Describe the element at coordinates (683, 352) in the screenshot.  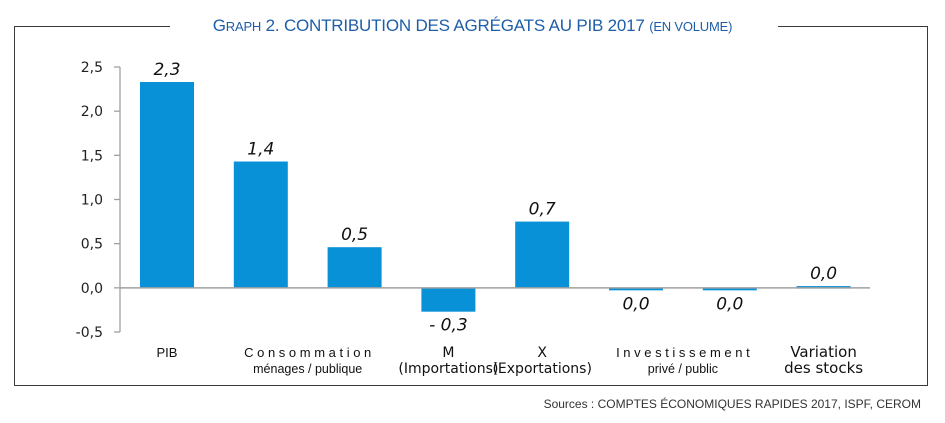
I see `category-label-investissement: I n v e s t i s s e m e n t` at that location.